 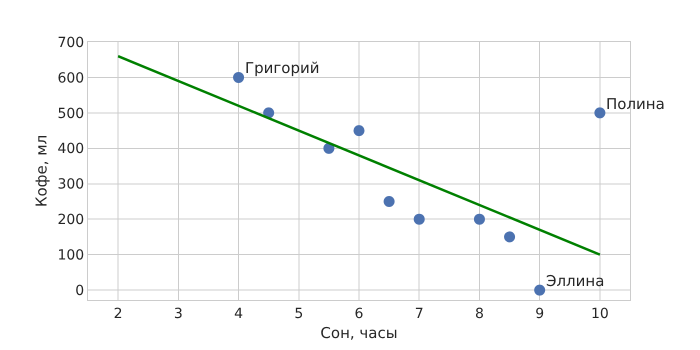 I want to click on x-tick-label: 5, so click(x=299, y=314).